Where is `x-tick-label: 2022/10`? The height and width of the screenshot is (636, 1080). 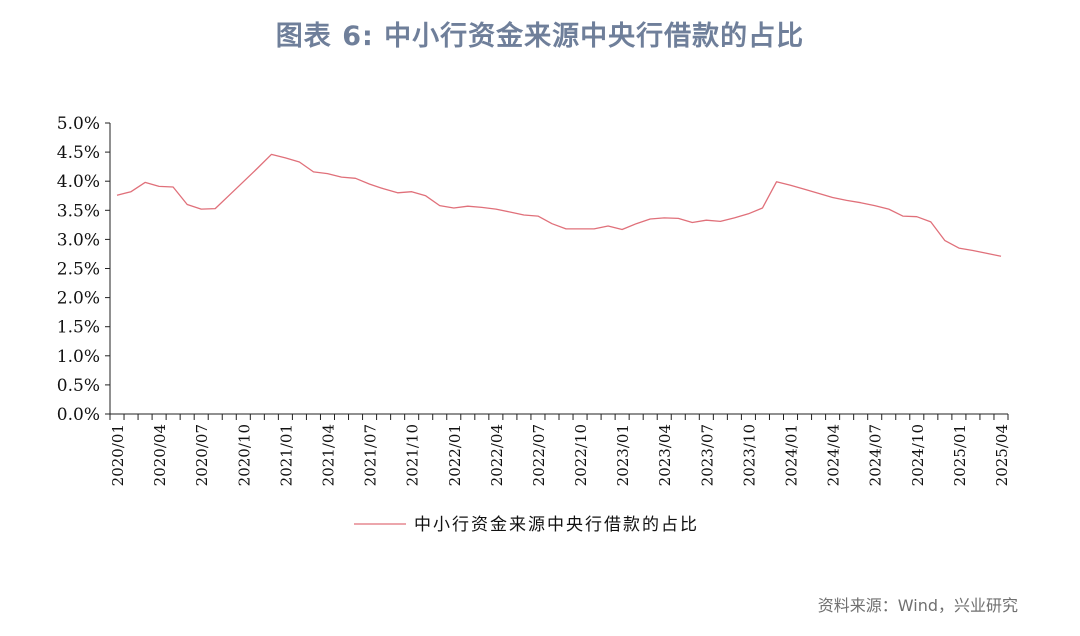
x-tick-label: 2022/10 is located at coordinates (581, 455).